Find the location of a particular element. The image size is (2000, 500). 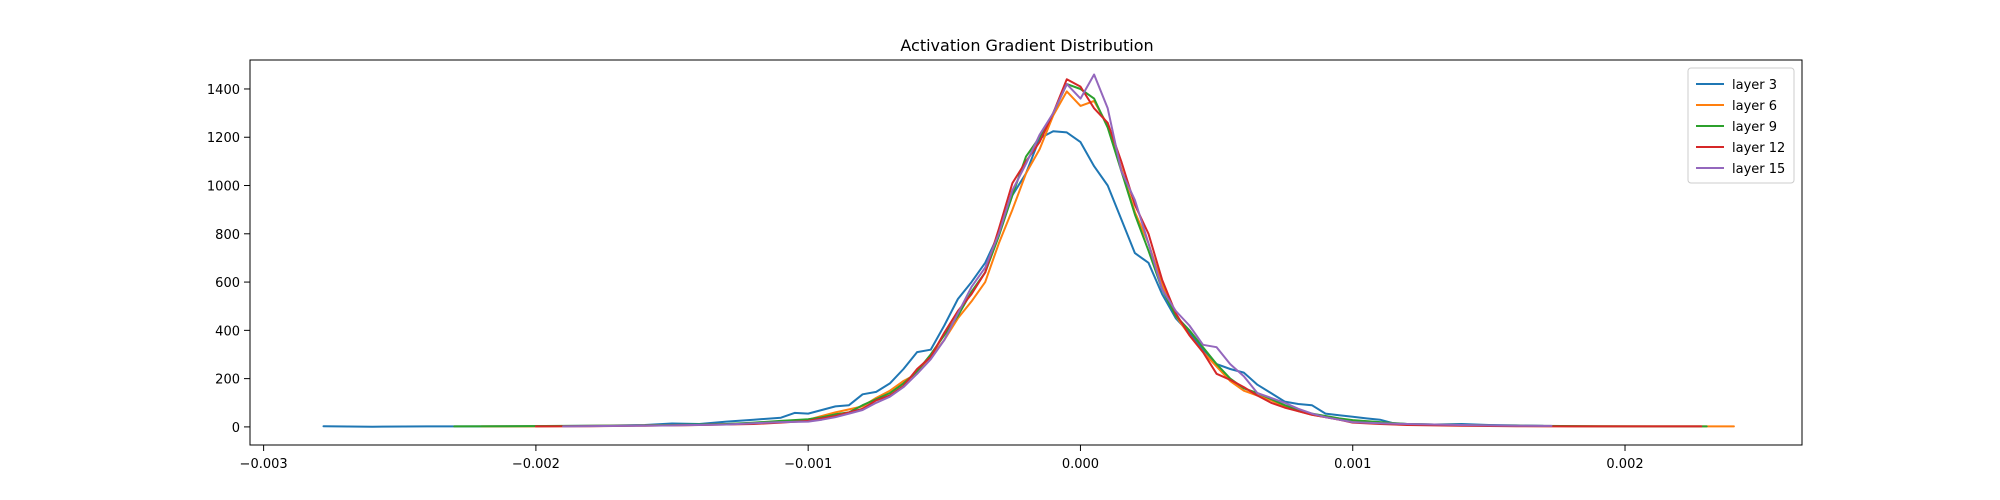

x-tick-label: 0.000 is located at coordinates (1080, 464).